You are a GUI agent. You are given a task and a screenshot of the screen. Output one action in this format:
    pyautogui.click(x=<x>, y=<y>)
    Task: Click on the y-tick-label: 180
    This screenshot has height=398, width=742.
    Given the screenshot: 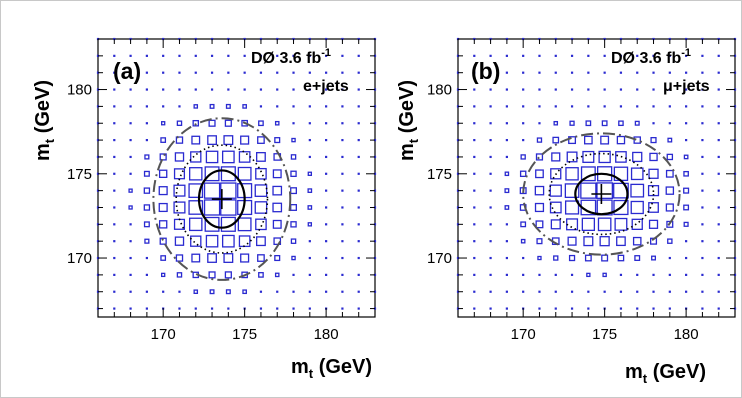 What is the action you would take?
    pyautogui.click(x=439, y=90)
    